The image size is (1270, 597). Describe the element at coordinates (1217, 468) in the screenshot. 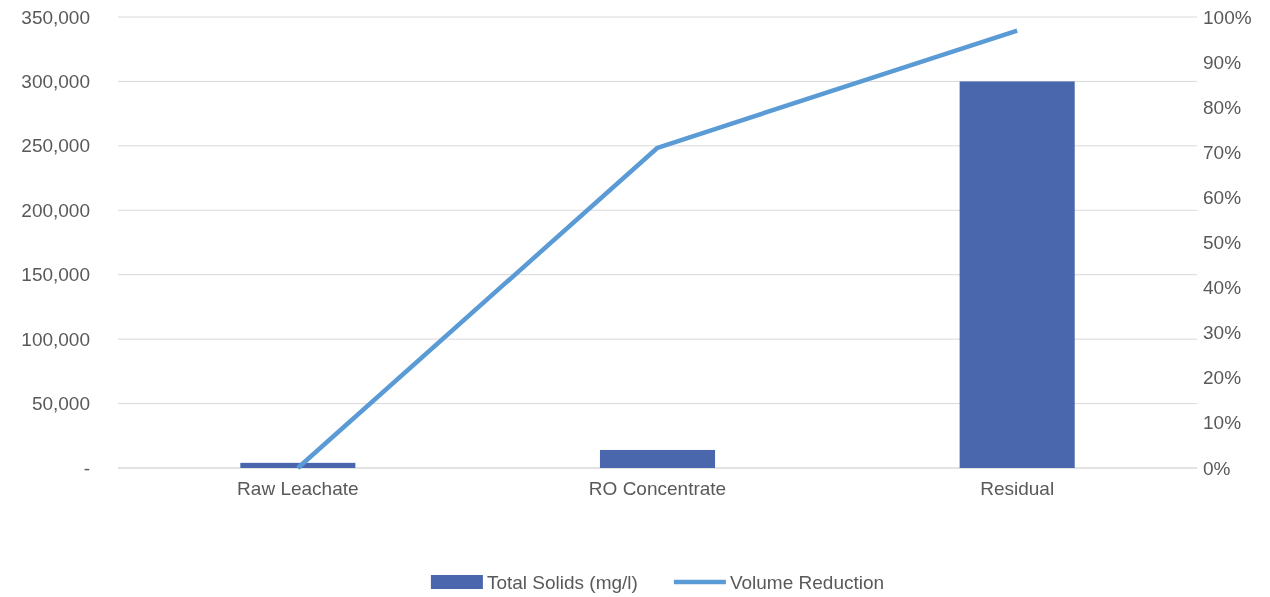

I see `y2-tick-label: 0%` at that location.